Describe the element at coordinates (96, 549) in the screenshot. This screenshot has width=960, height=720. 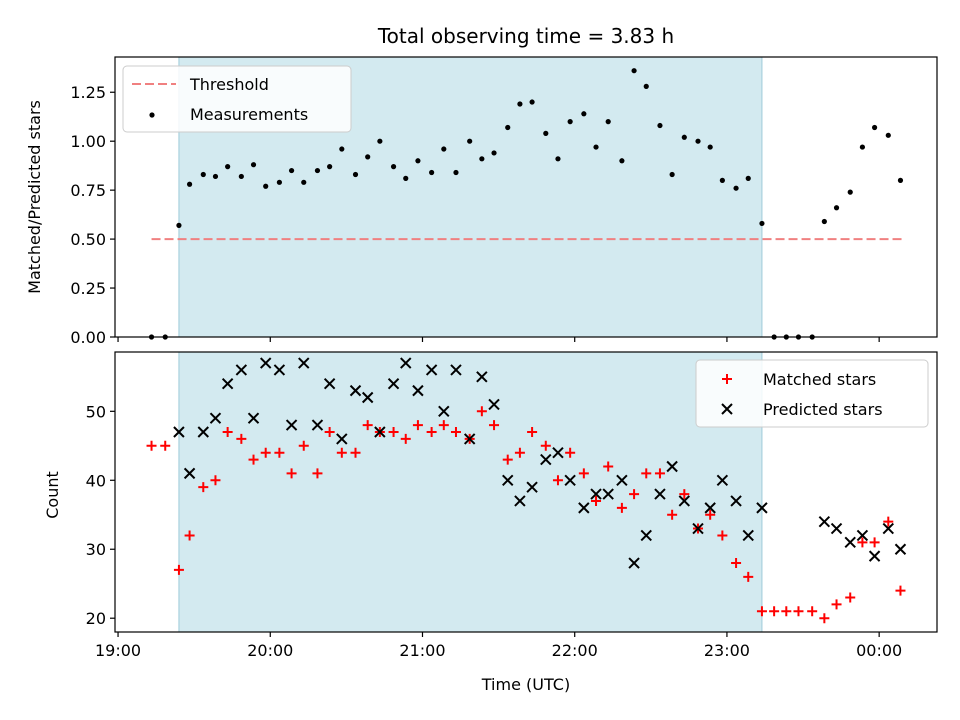
I see `bottom-y-tick-label: 30` at that location.